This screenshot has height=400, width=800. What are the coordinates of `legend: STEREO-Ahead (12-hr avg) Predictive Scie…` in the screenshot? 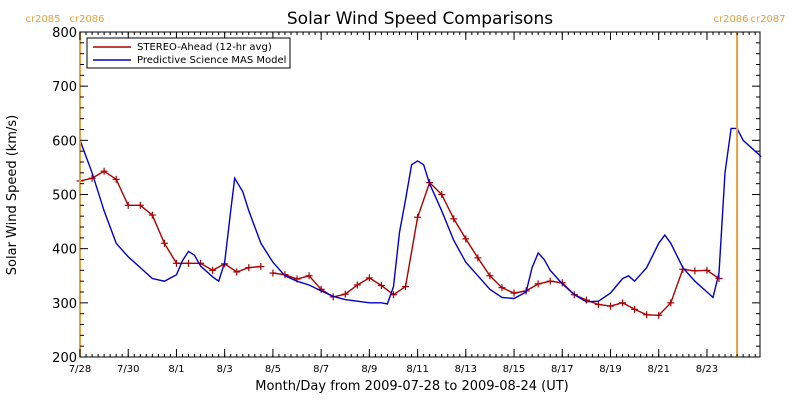 It's located at (188, 53).